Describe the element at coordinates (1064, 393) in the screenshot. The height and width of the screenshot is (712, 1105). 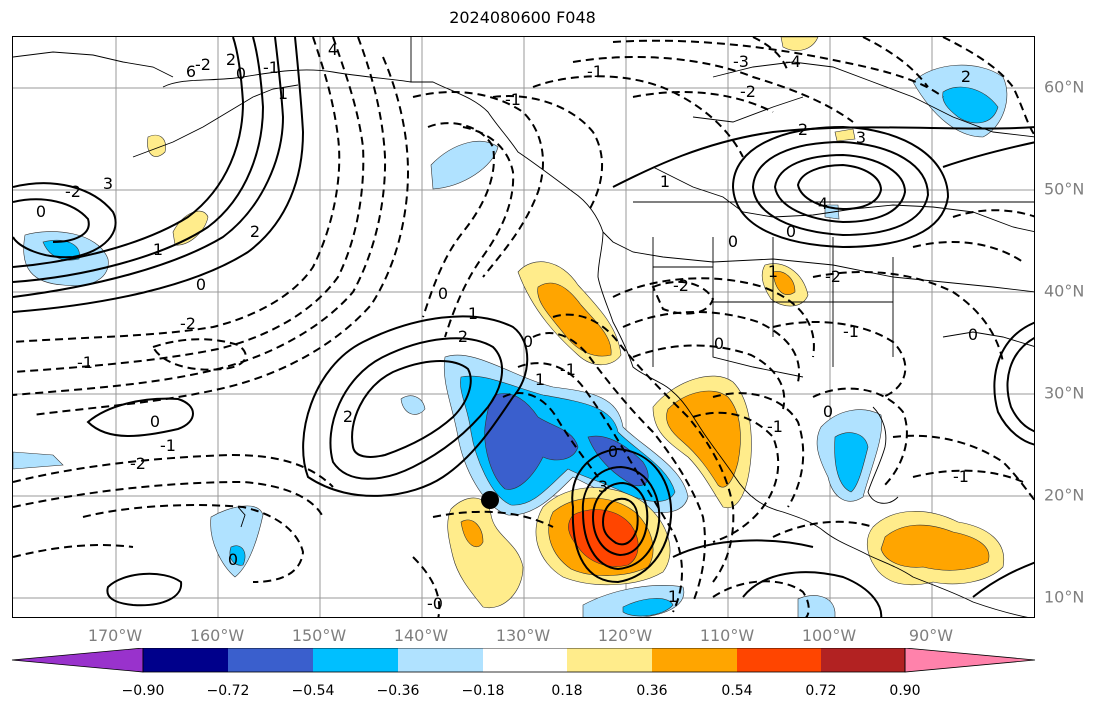
I see `latitude-label: 30°N` at that location.